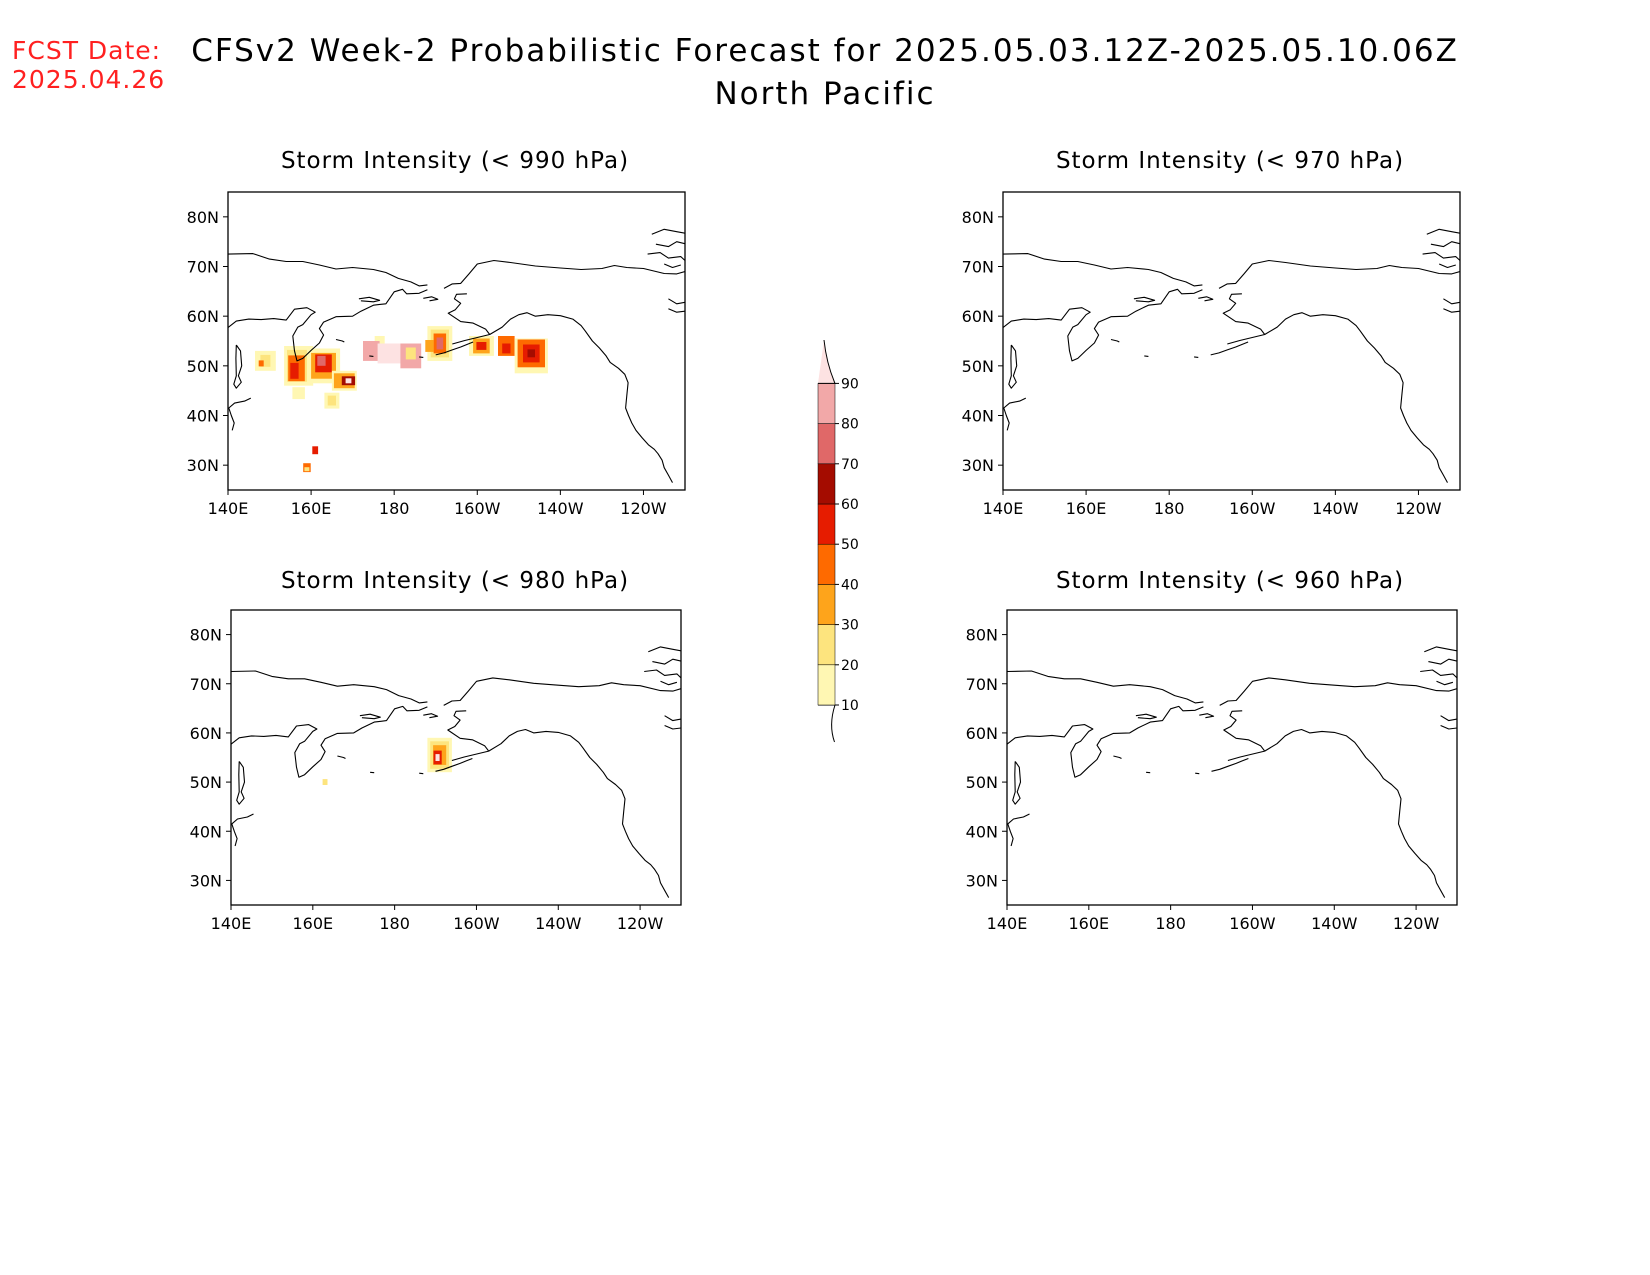 This screenshot has width=1650, height=1275. Describe the element at coordinates (89, 79) in the screenshot. I see `forecast-date-value: 2025.04.26` at that location.